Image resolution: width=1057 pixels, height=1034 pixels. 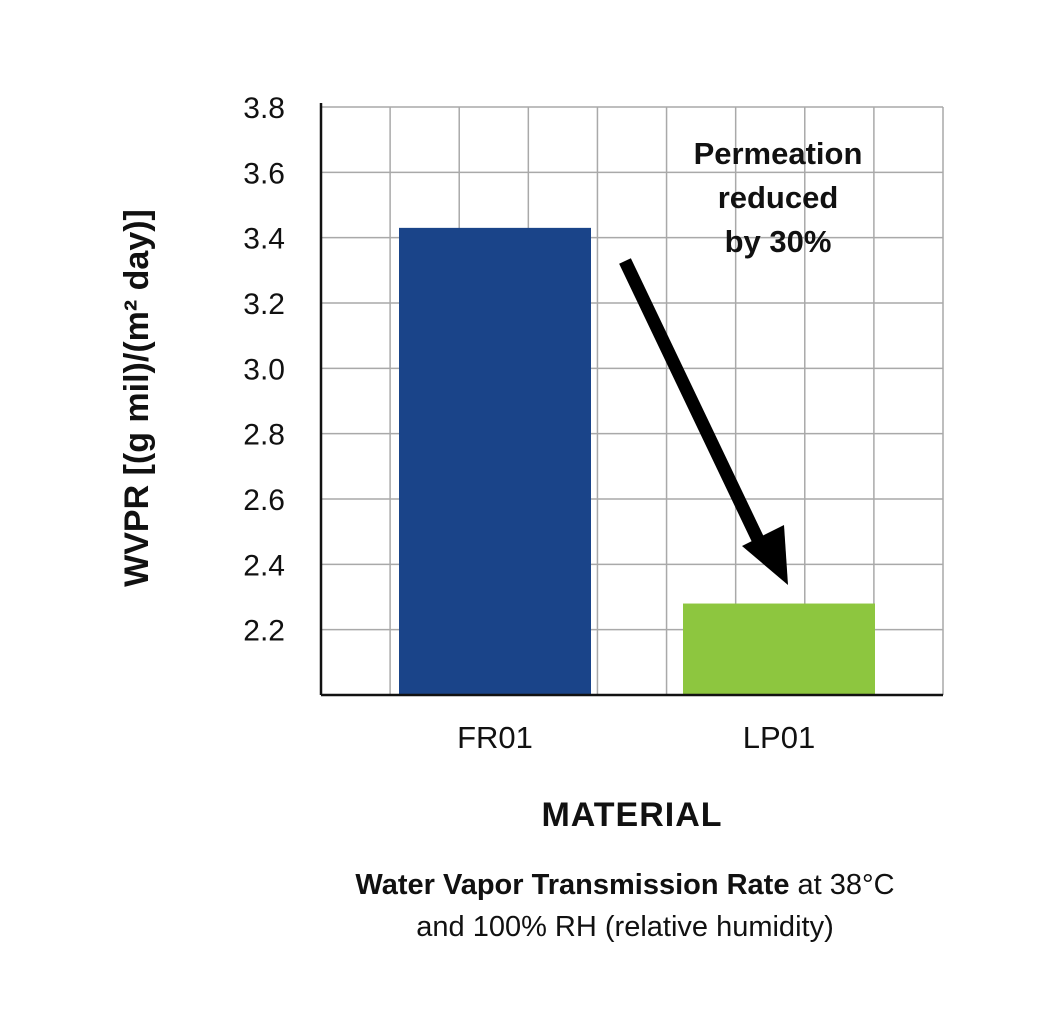 I want to click on x-tick-label: FR01, so click(x=495, y=737).